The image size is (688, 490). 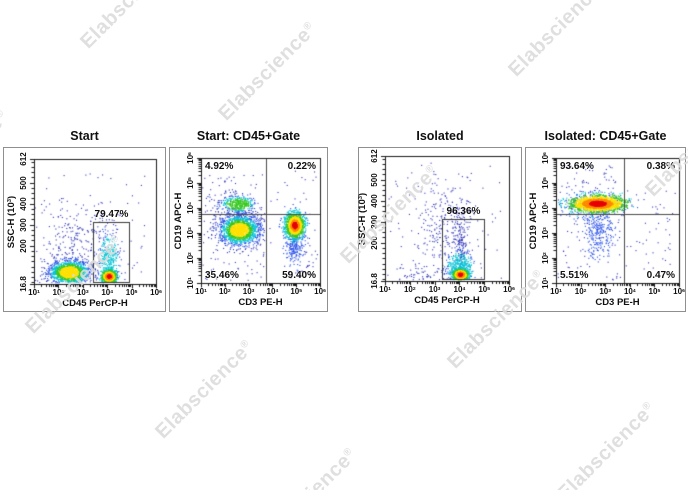 What do you see at coordinates (111, 214) in the screenshot?
I see `gate-percentage-label: 79.47%` at bounding box center [111, 214].